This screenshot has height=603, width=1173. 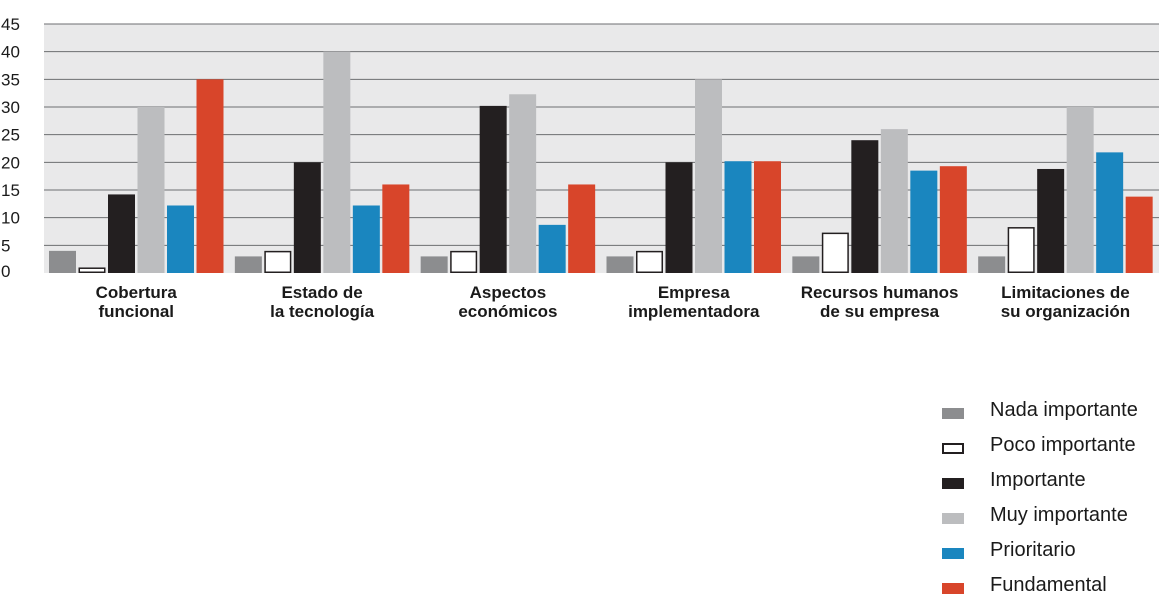 I want to click on legend-label: Fundamental, so click(x=1048, y=585).